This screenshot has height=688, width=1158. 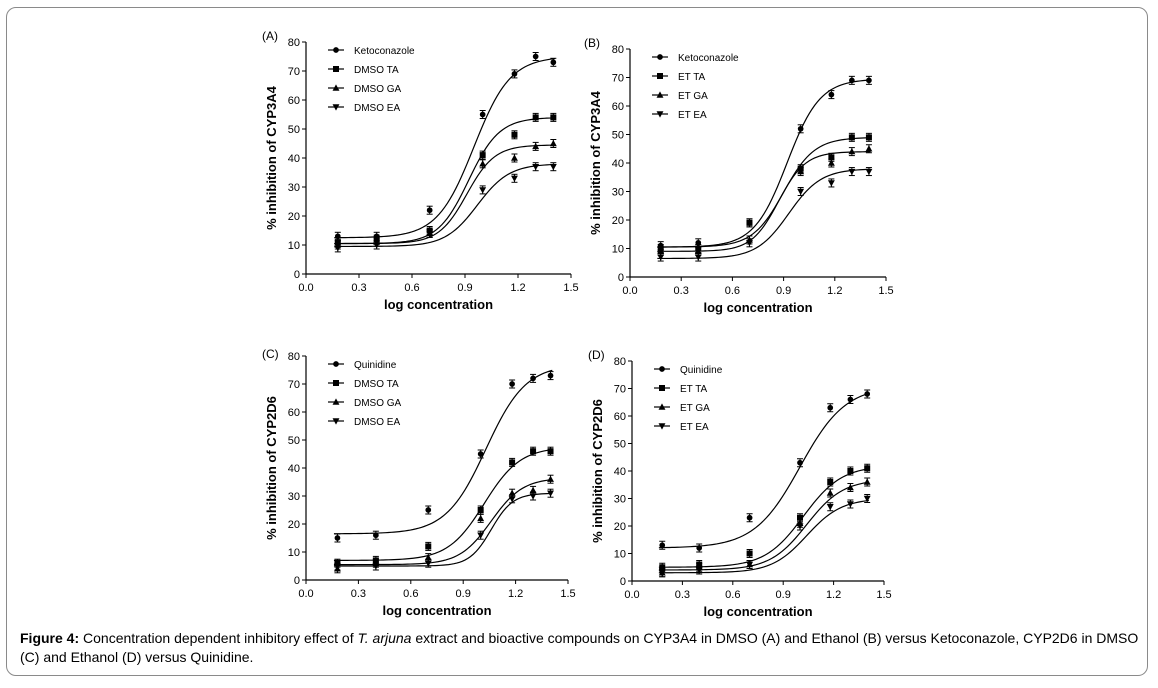 What do you see at coordinates (833, 595) in the screenshot?
I see `x-tick-label: 1.2` at bounding box center [833, 595].